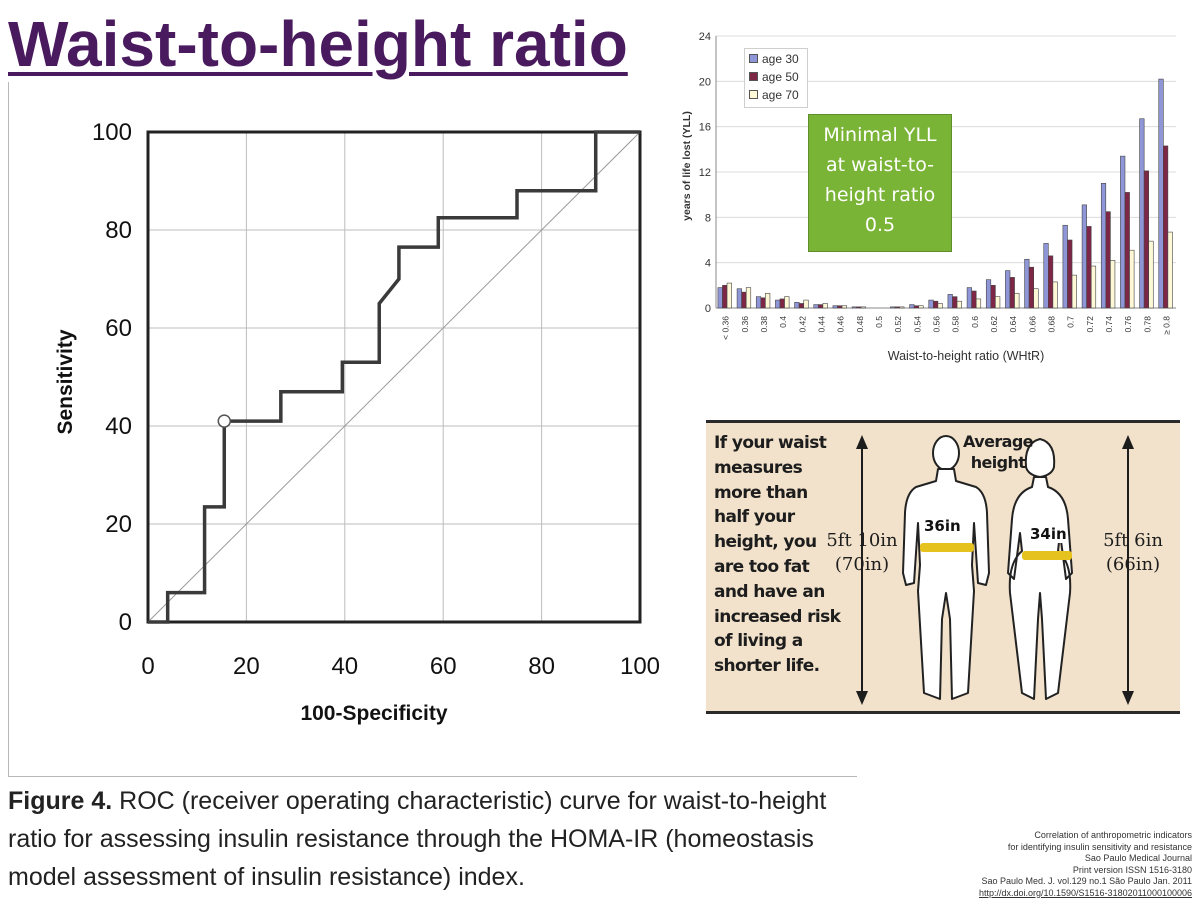  What do you see at coordinates (112, 132) in the screenshot?
I see `y-tick-label: 100` at bounding box center [112, 132].